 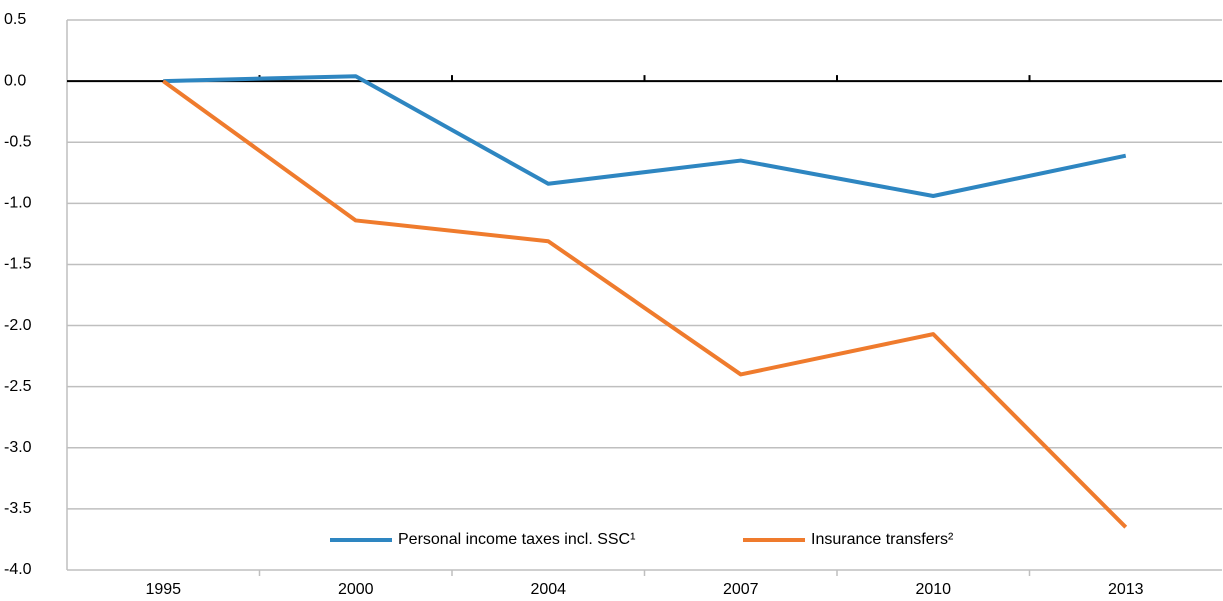 I want to click on x-tick-label: 2010, so click(x=933, y=589).